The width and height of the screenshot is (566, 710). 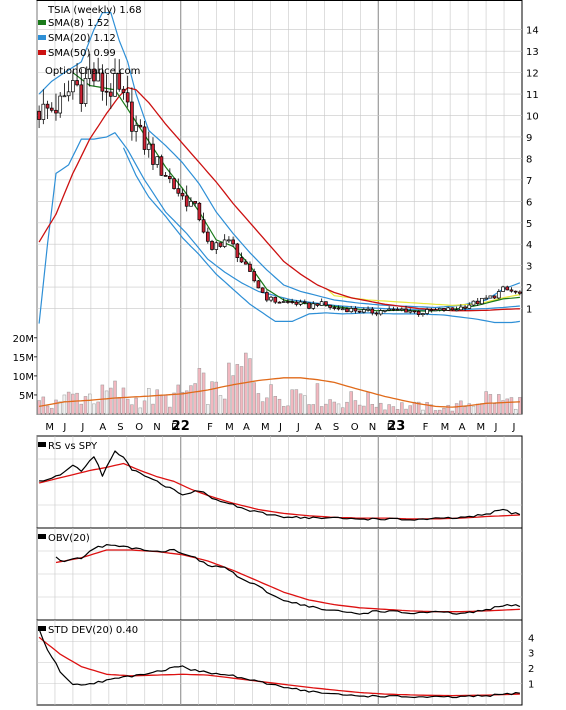 What do you see at coordinates (531, 654) in the screenshot?
I see `std-dev-tick-label: 3` at bounding box center [531, 654].